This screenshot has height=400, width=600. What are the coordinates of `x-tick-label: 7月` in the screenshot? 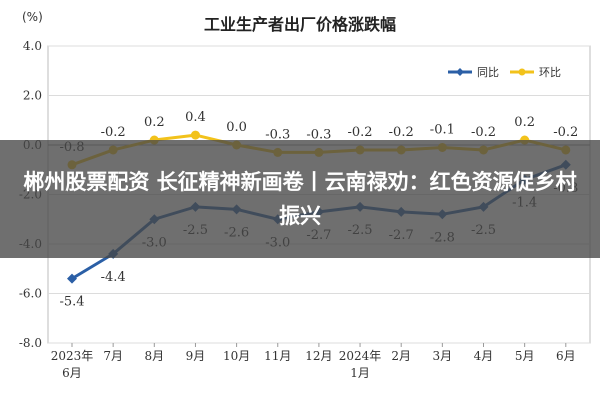 It's located at (113, 356).